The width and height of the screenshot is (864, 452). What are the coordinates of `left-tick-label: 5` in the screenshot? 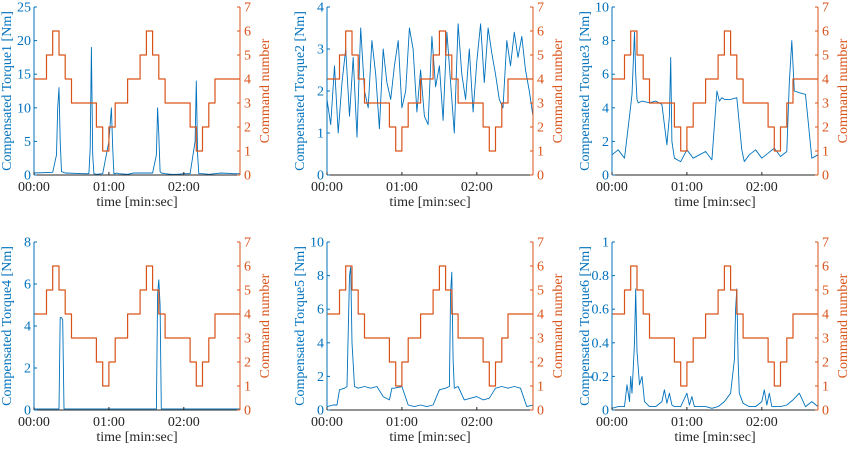 It's located at (27, 142).